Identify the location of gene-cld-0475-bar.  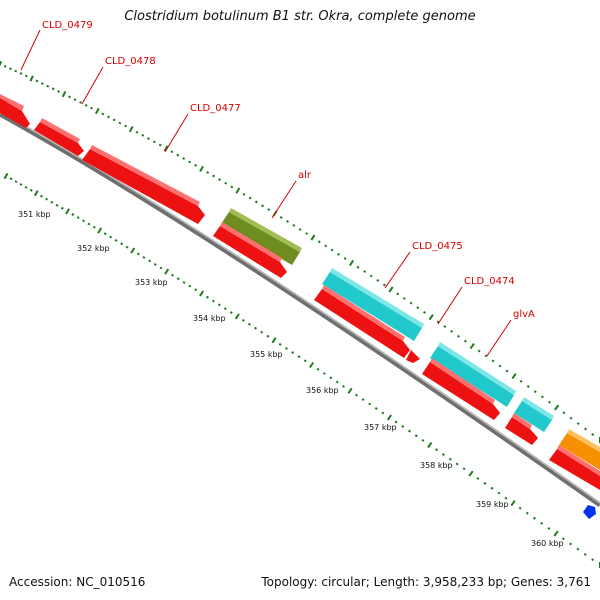
(373, 304).